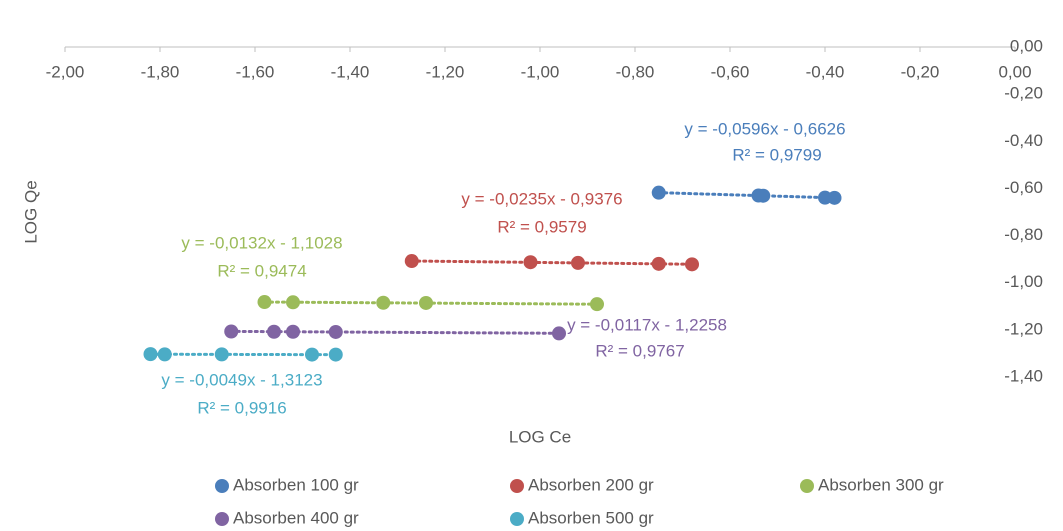  I want to click on x-tick-label: -1,40, so click(350, 71).